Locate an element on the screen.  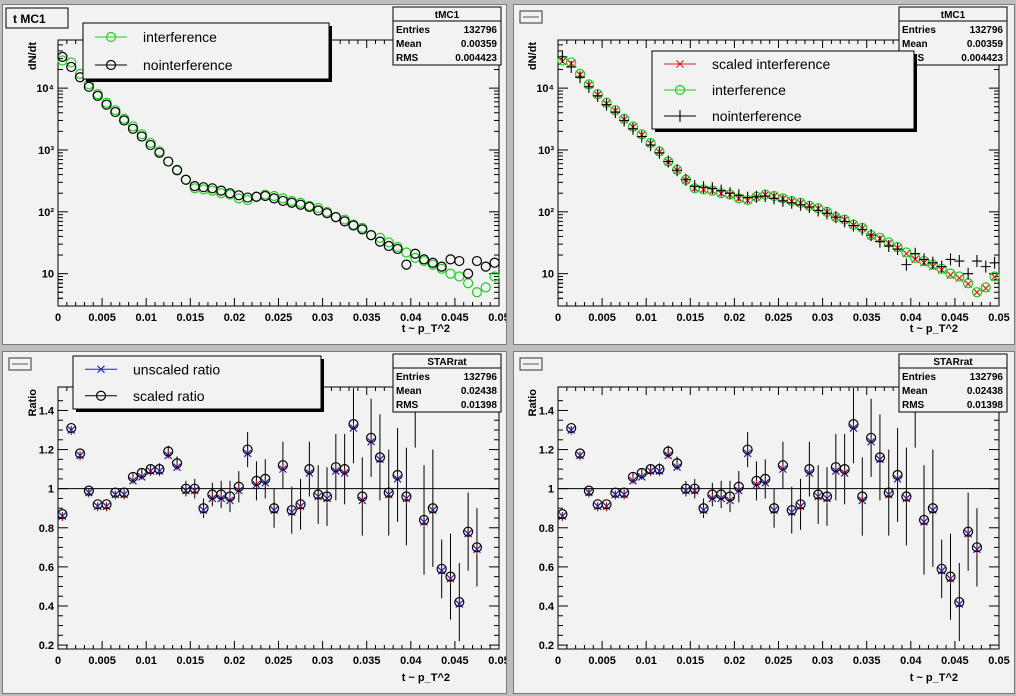
stats-label: Entries is located at coordinates (919, 377).